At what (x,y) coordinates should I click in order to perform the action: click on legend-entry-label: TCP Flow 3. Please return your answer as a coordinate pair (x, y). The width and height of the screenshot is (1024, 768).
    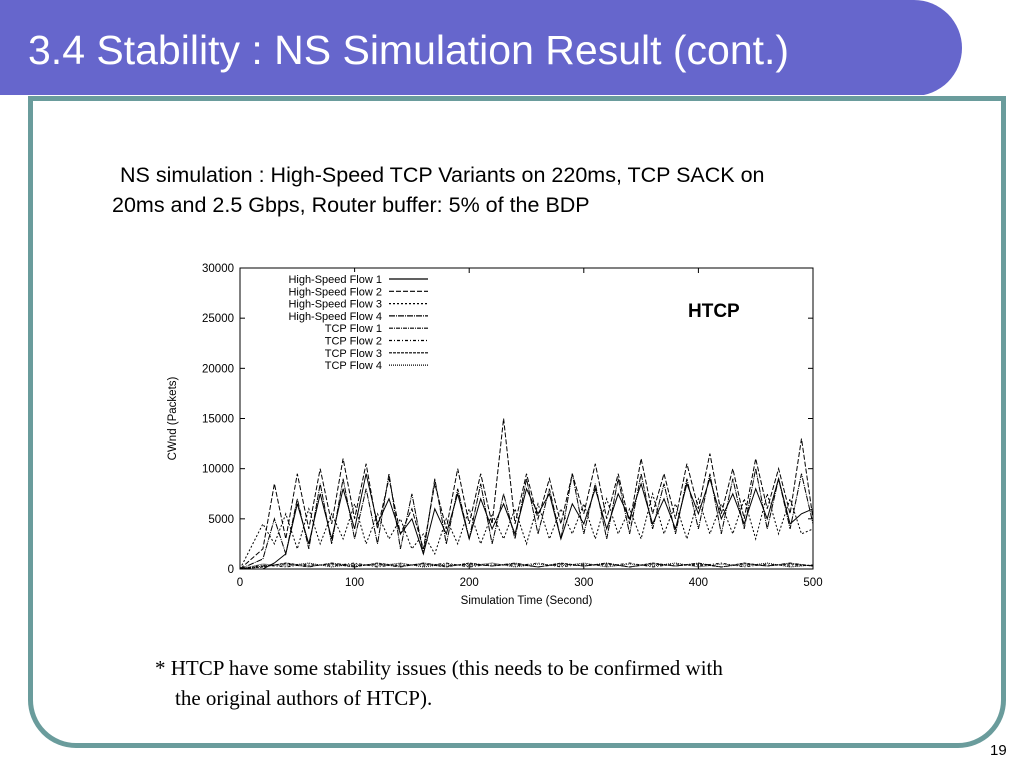
    Looking at the image, I should click on (353, 354).